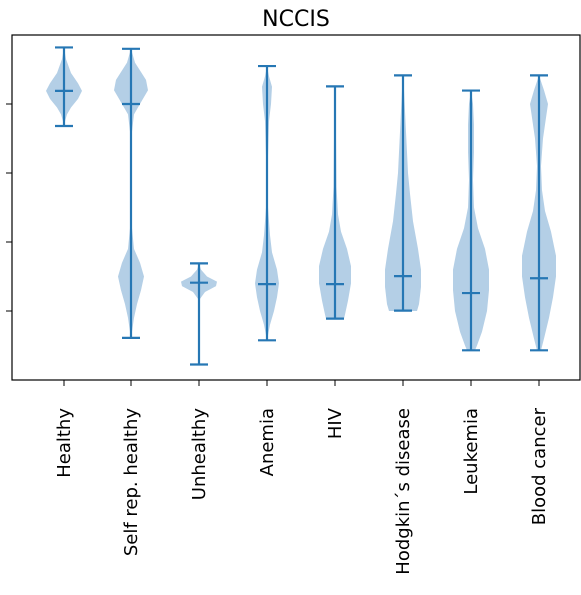 This screenshot has width=581, height=595. I want to click on x-tick-label: Blood cancer, so click(539, 466).